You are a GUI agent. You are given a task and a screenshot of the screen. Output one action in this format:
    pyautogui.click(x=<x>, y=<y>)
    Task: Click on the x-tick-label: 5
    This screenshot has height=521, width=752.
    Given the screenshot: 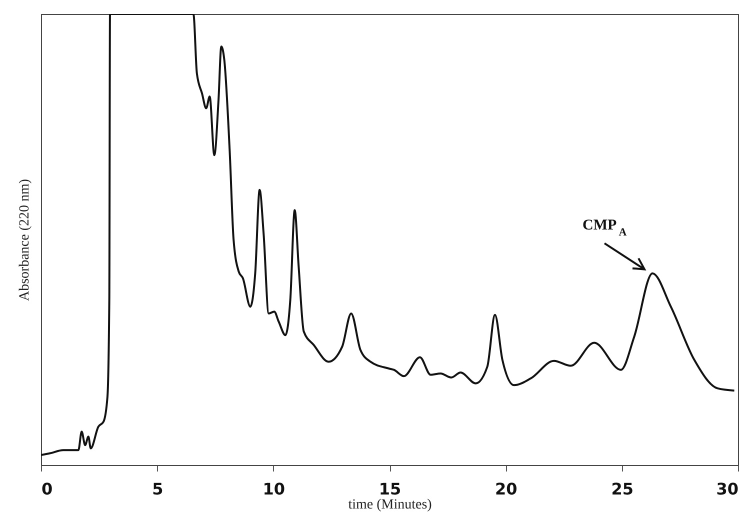 What is the action you would take?
    pyautogui.click(x=158, y=489)
    